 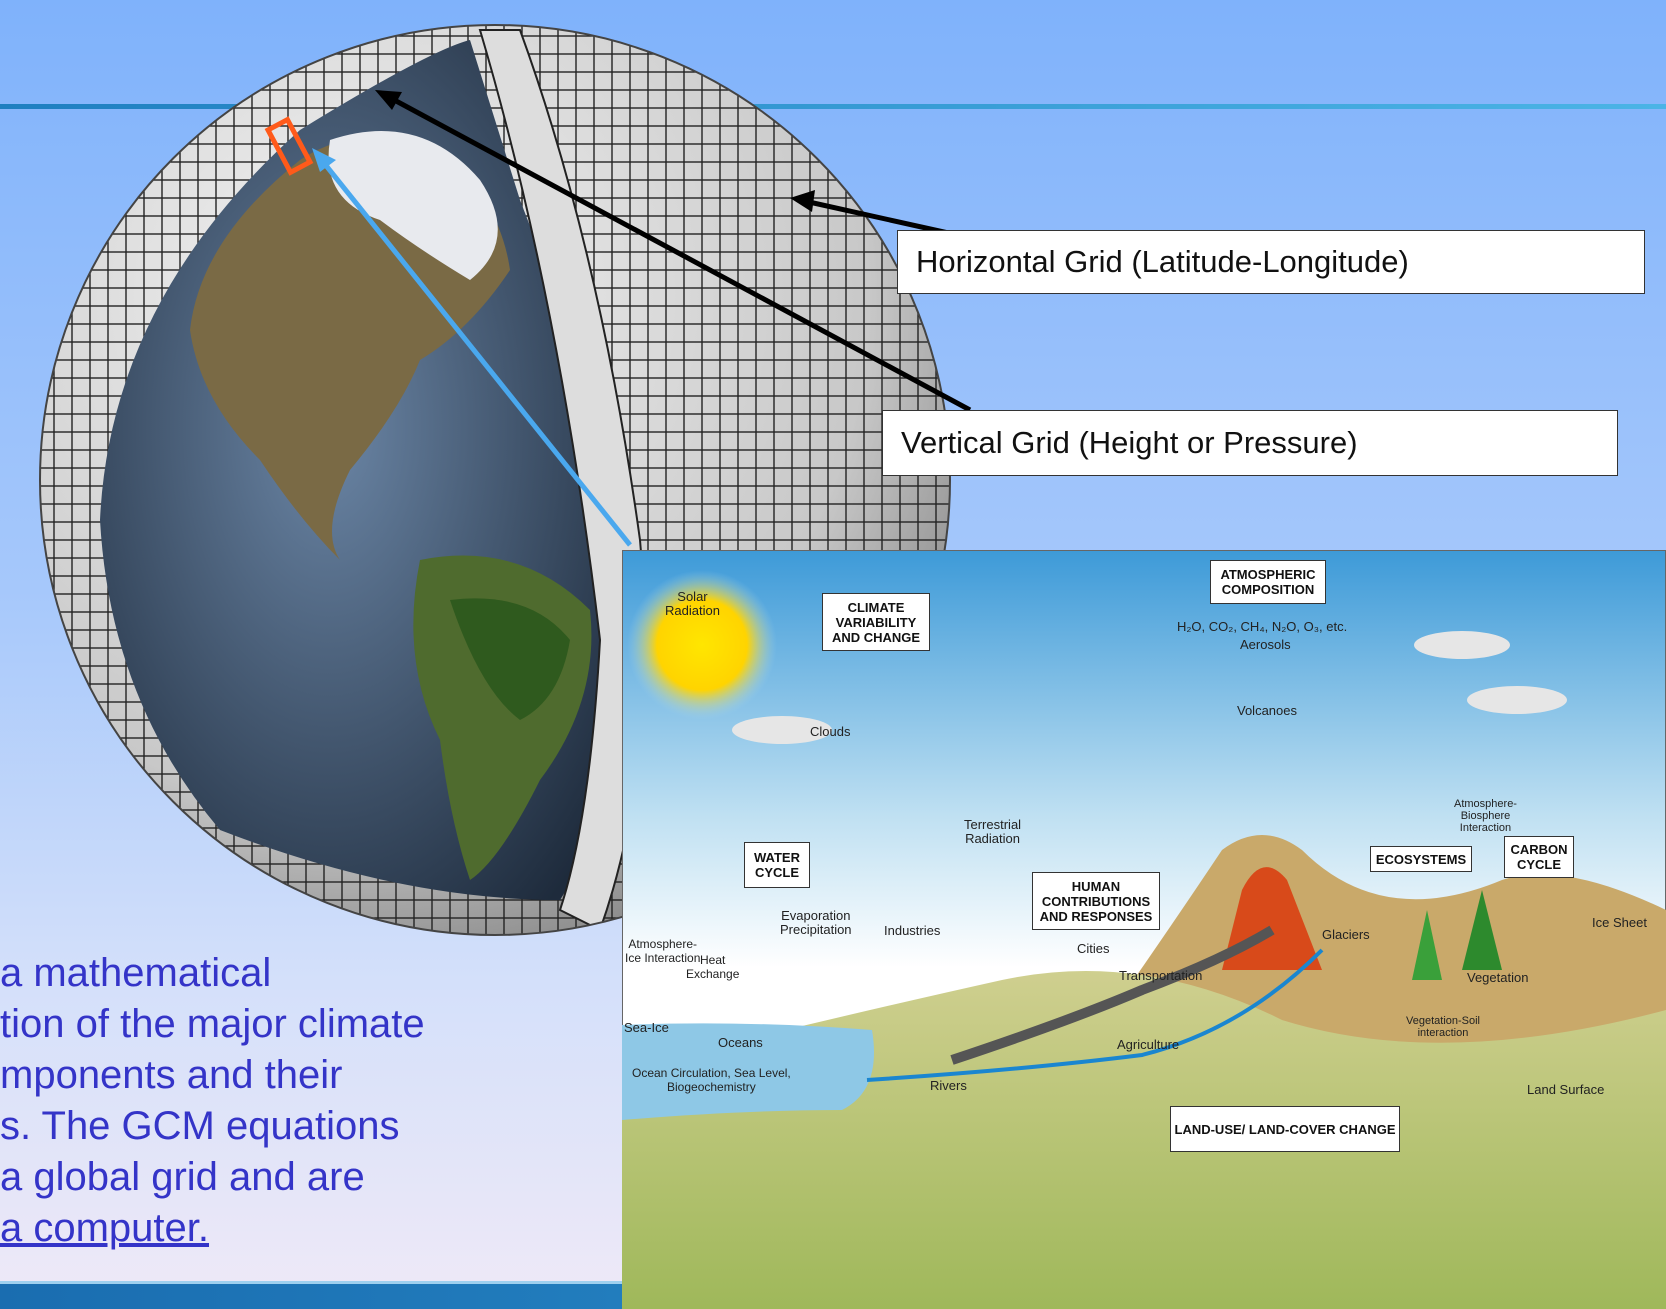 I want to click on atmosphere-biosphere-label: Atmosphere- Biosphere Interaction, so click(x=1485, y=816).